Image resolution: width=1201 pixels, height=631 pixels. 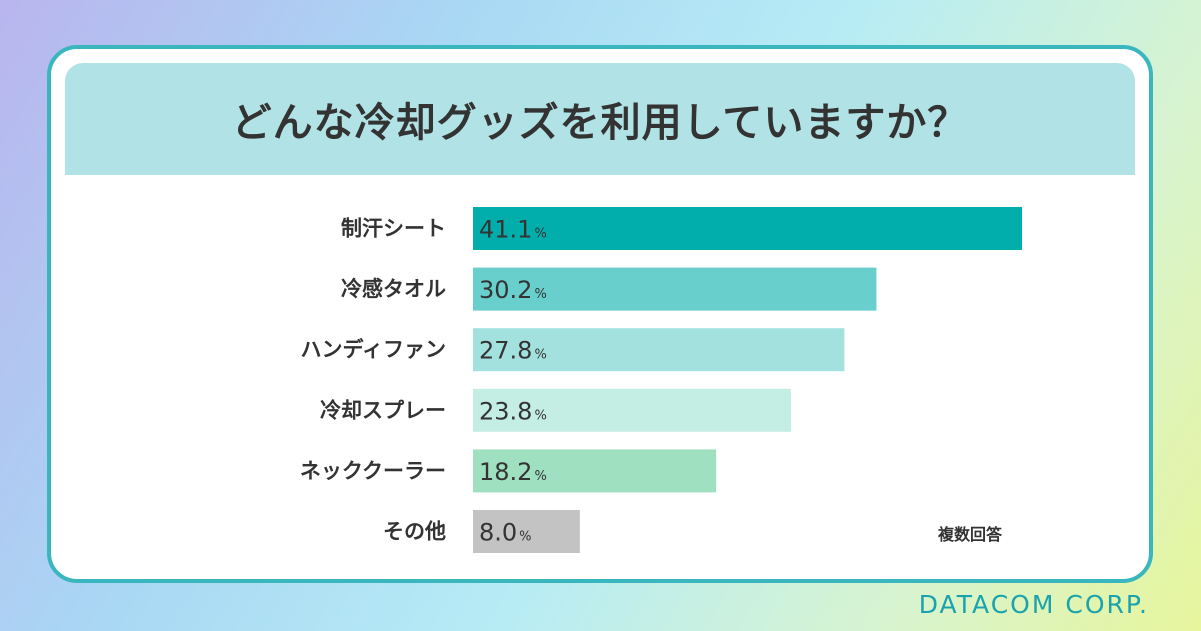 What do you see at coordinates (513, 351) in the screenshot?
I see `value-label: 27.8%` at bounding box center [513, 351].